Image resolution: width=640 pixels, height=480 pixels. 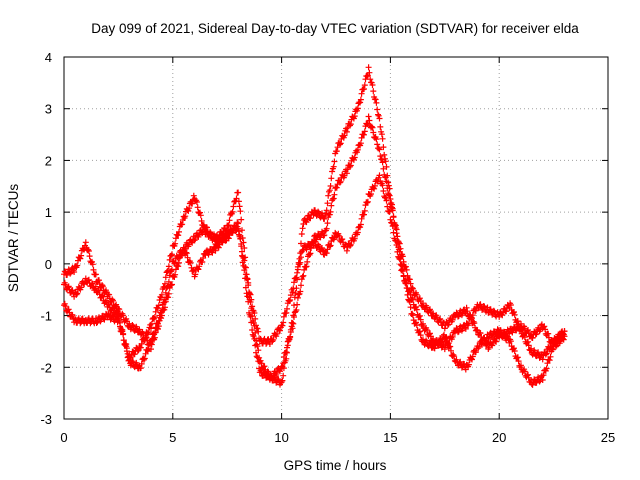 What do you see at coordinates (63, 437) in the screenshot?
I see `x-tick-label: 0` at bounding box center [63, 437].